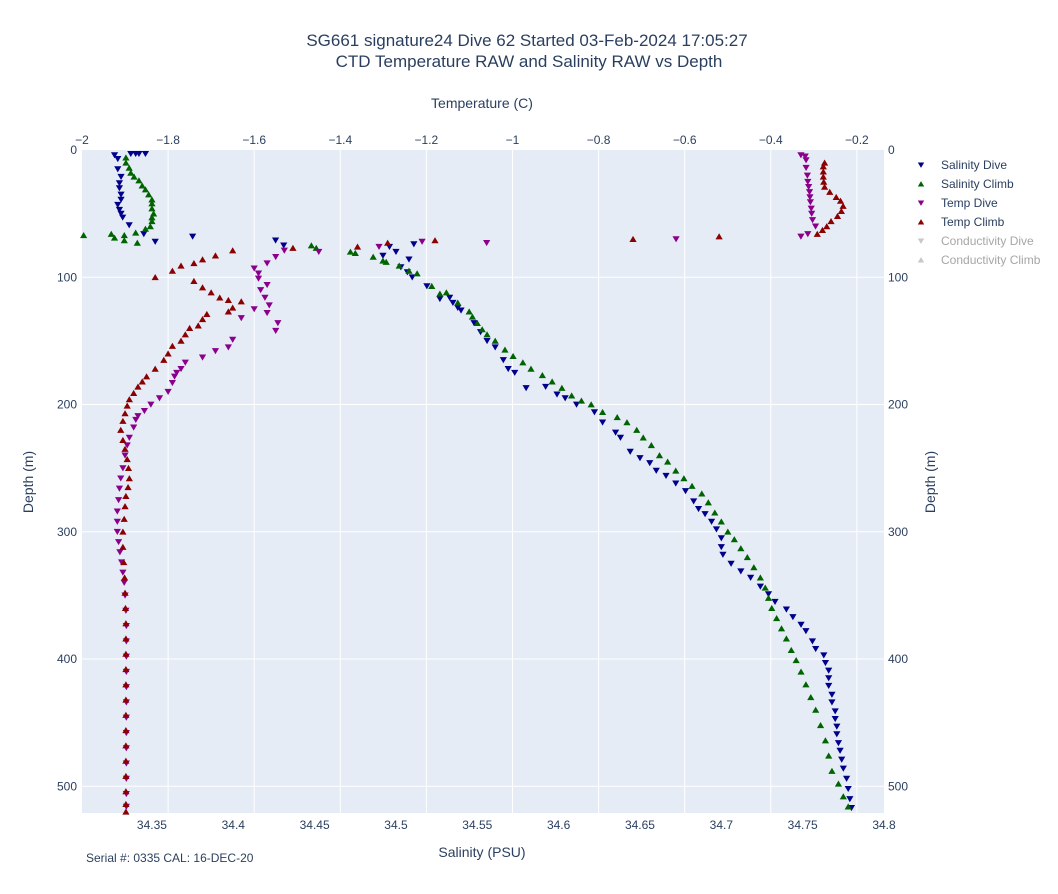  What do you see at coordinates (640, 825) in the screenshot?
I see `x-tick-label: 34.65` at bounding box center [640, 825].